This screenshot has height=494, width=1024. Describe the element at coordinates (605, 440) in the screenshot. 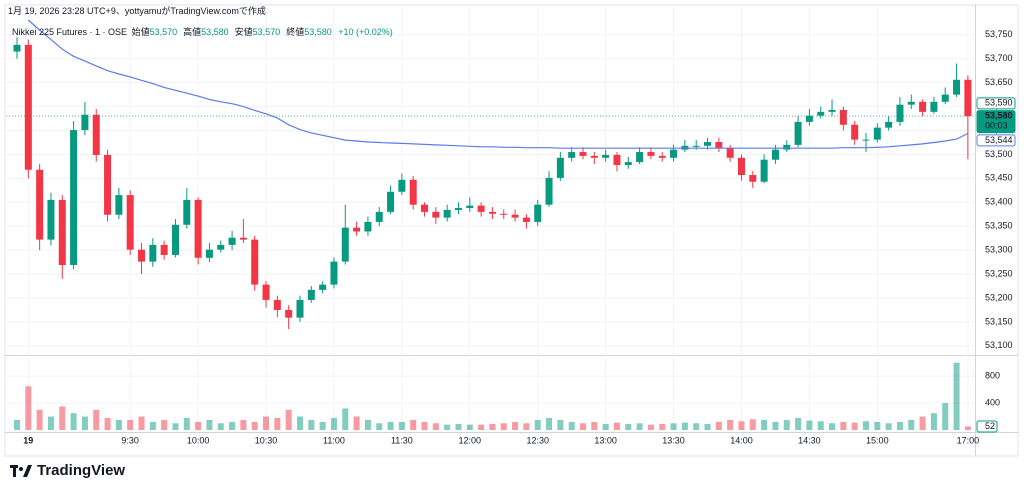

I see `x-tick-label: 13:00` at that location.